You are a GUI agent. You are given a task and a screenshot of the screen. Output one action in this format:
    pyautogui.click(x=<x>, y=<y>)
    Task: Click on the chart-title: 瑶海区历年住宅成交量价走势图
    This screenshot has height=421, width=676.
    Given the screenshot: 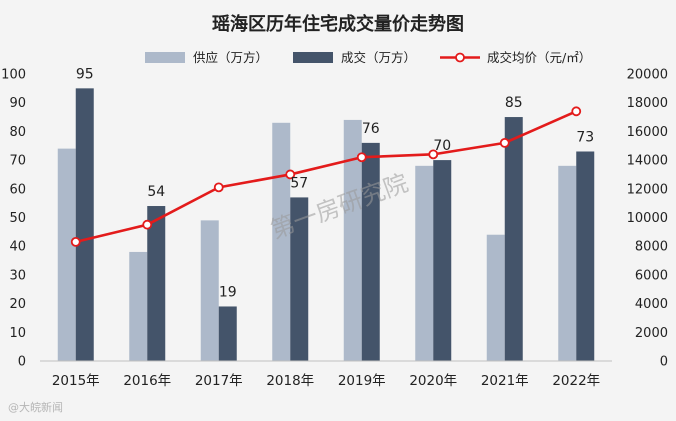 What is the action you would take?
    pyautogui.click(x=338, y=24)
    